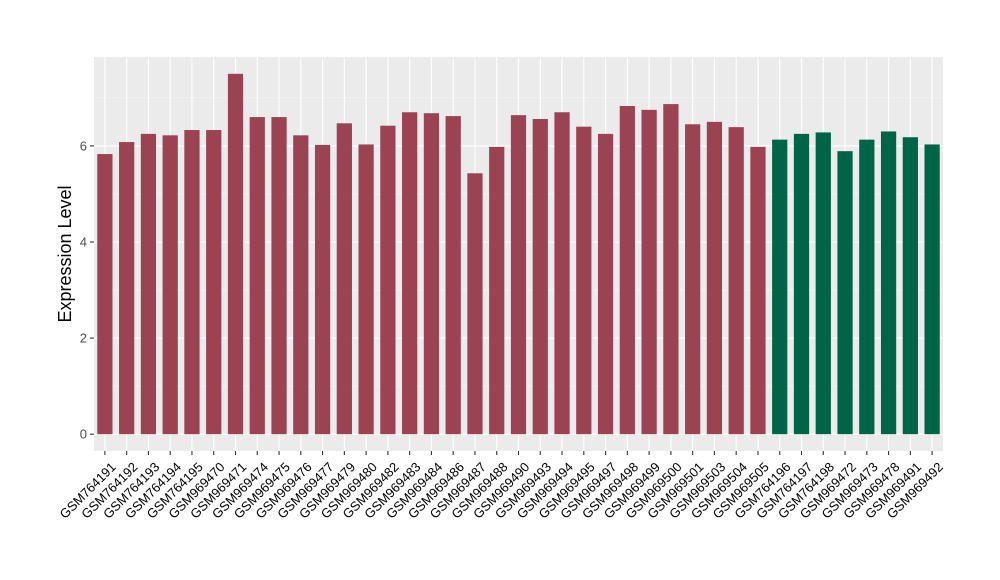  I want to click on y-axis-title: Expression Level, so click(65, 253).